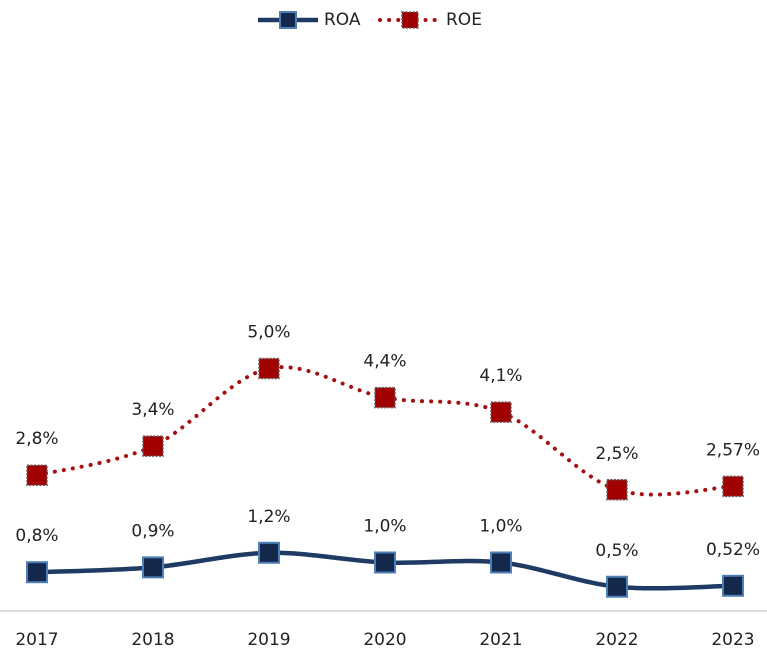  I want to click on x-tick-label: 2020, so click(384, 640).